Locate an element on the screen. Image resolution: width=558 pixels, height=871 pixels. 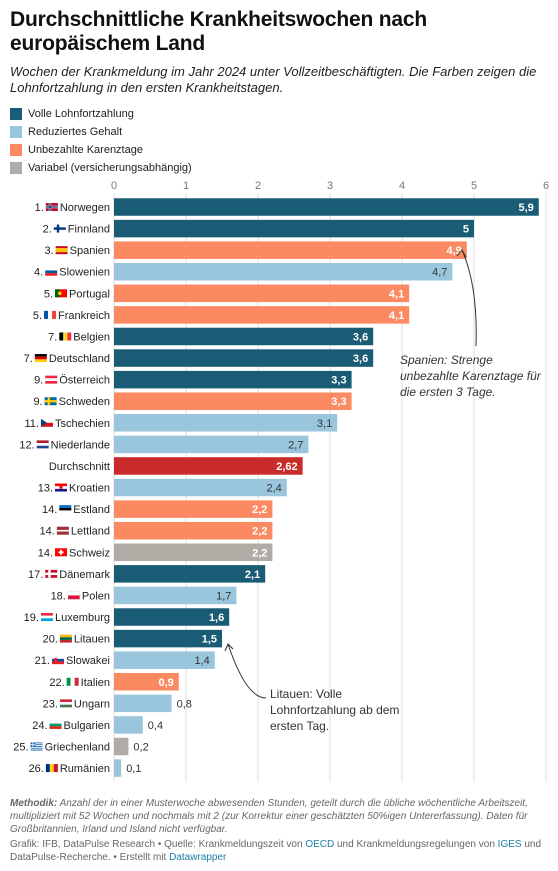
x-tick-label-5: 5 is located at coordinates (474, 186).